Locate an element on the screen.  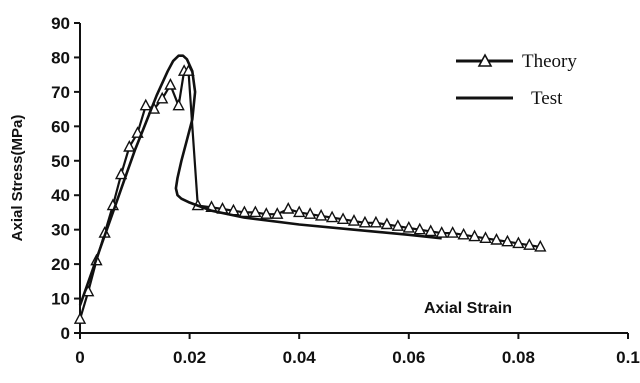
legend-label-test: Test is located at coordinates (547, 98).